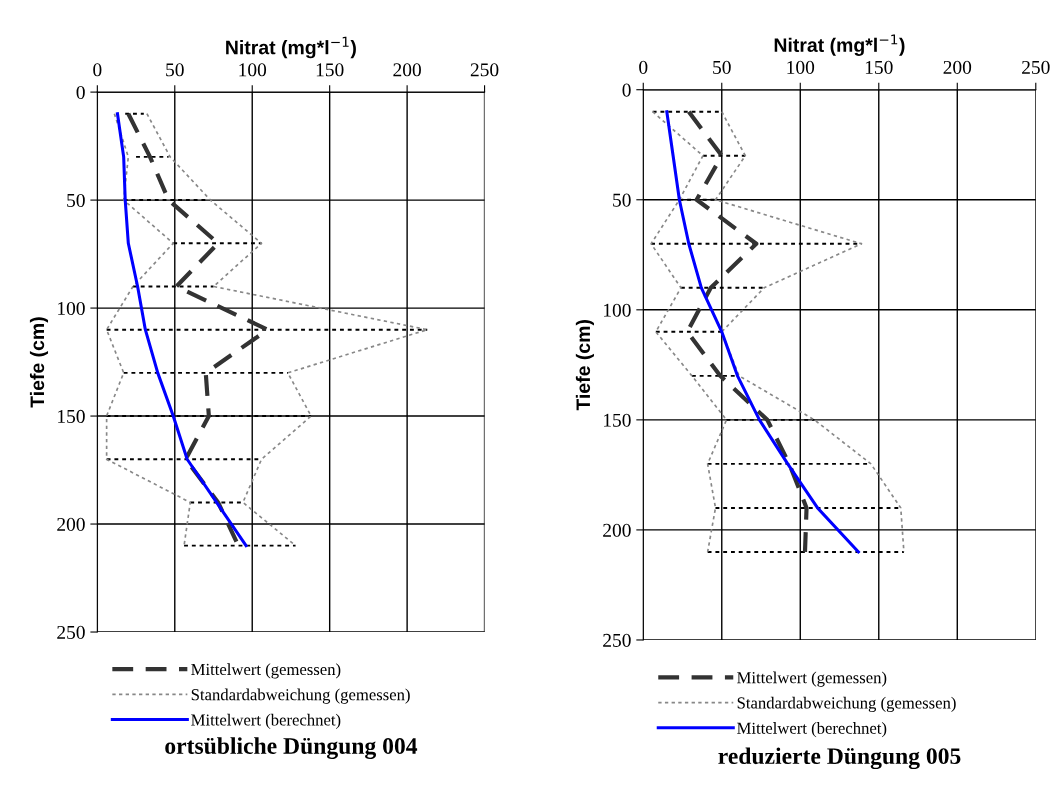 The width and height of the screenshot is (1058, 794). What do you see at coordinates (291, 748) in the screenshot?
I see `text: ortsübliche Düngung 004` at bounding box center [291, 748].